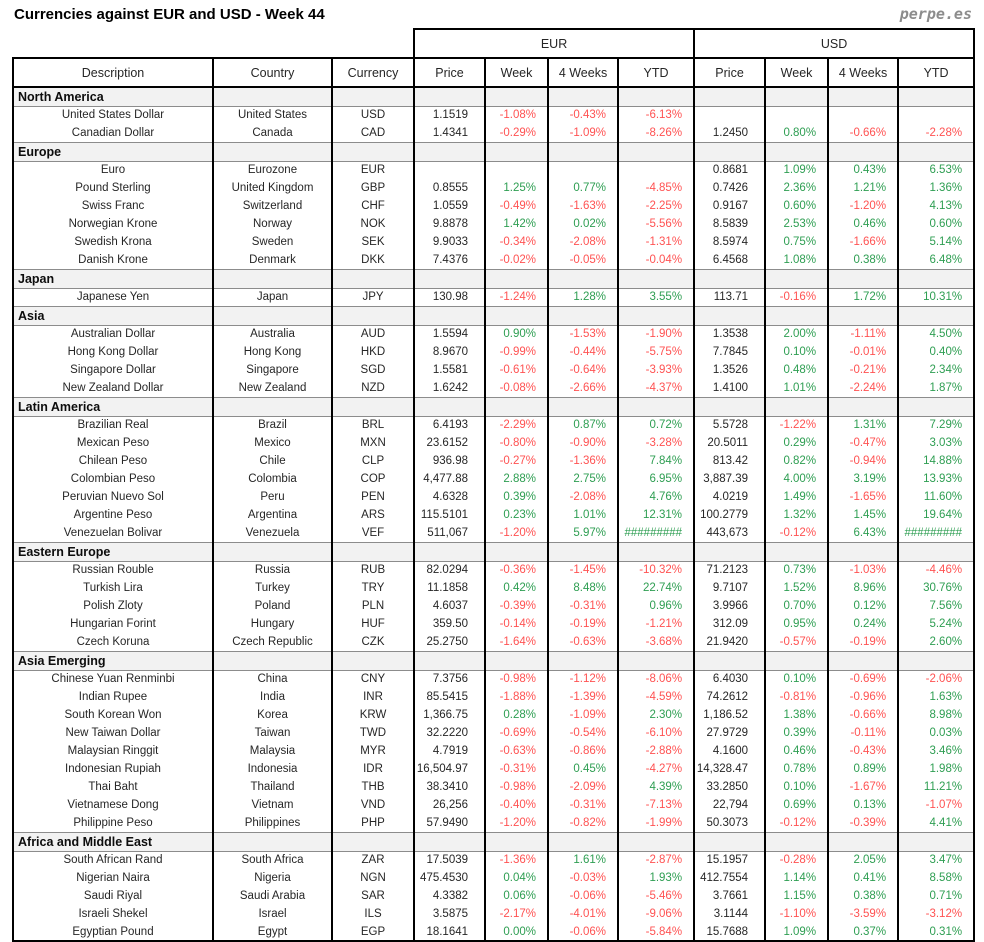 Image resolution: width=984 pixels, height=942 pixels. I want to click on cell-usd-ytd: 13.93%, so click(936, 479).